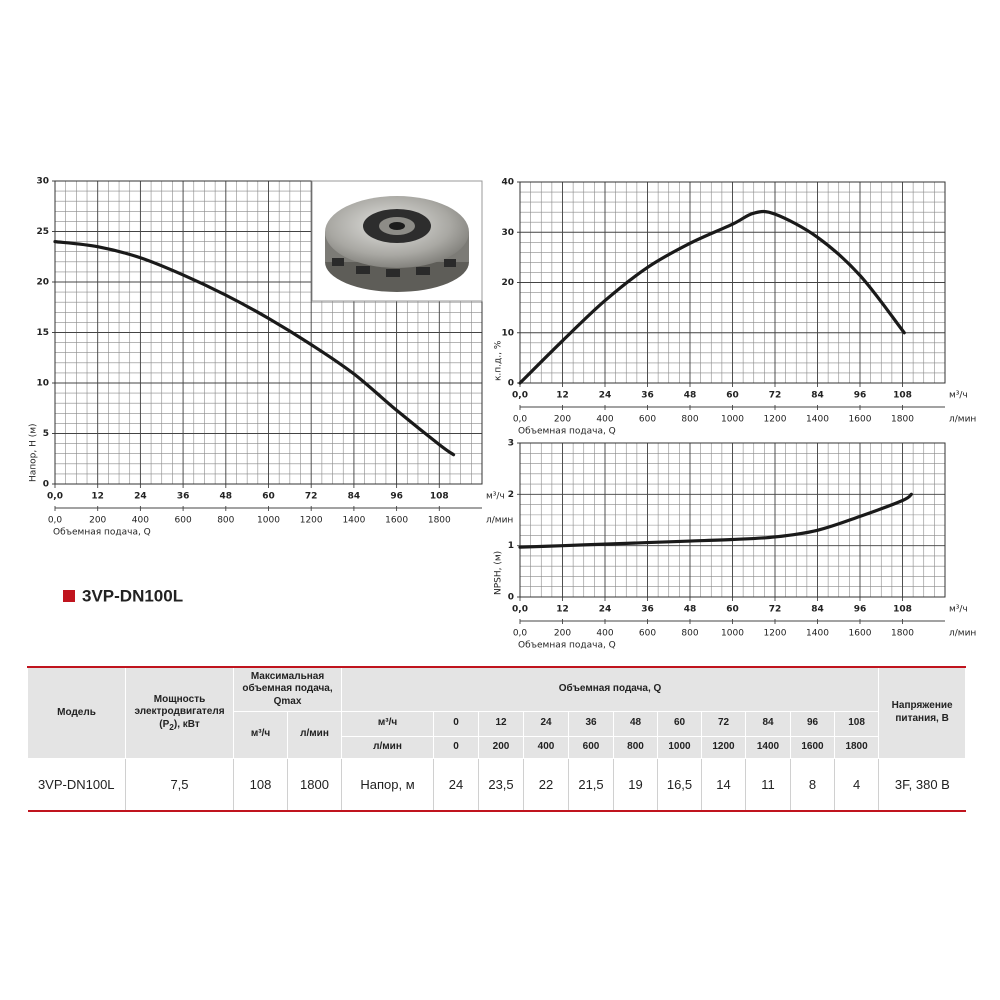 The image size is (1000, 1000). What do you see at coordinates (723, 723) in the screenshot?
I see `header-cell: 72` at bounding box center [723, 723].